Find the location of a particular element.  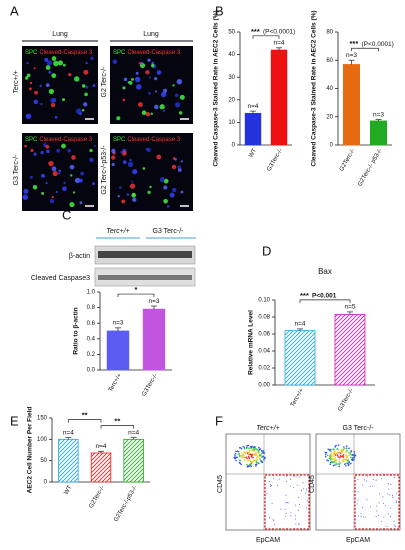

p-value: P<0.001 is located at coordinates (324, 296).